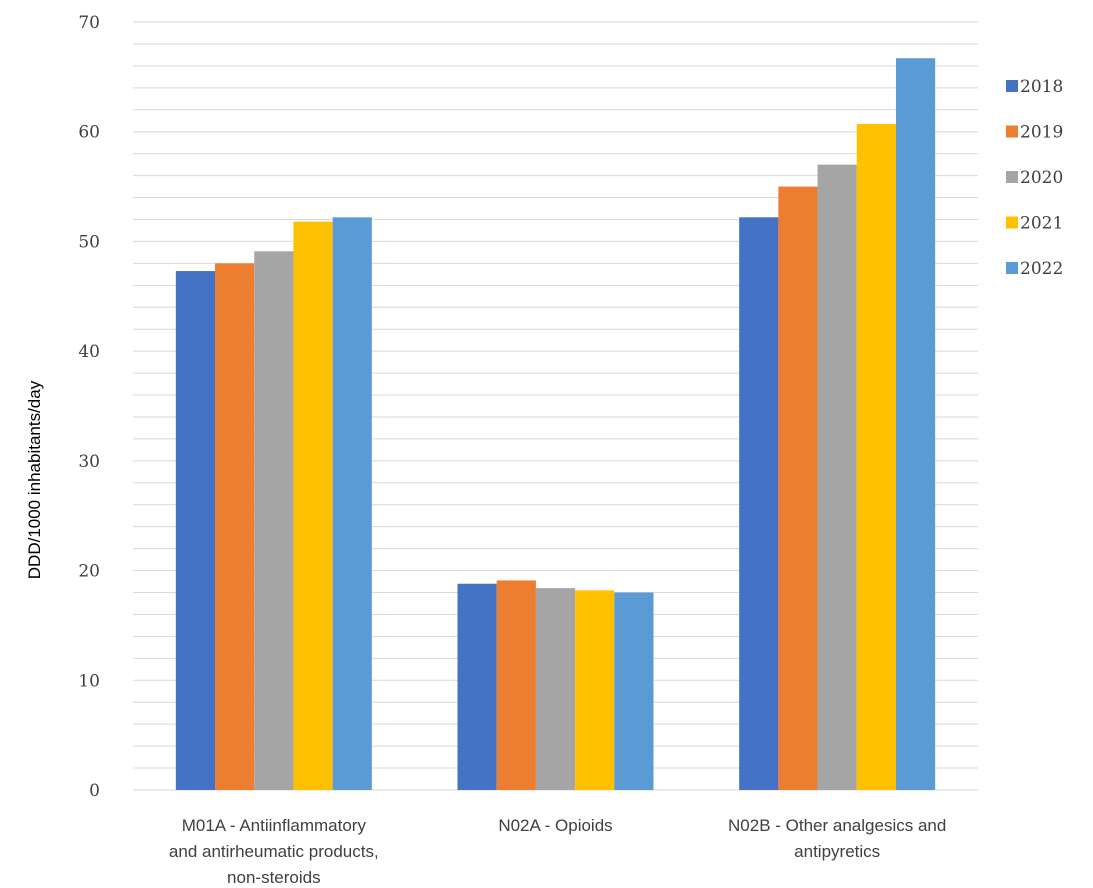 Image resolution: width=1093 pixels, height=888 pixels. Describe the element at coordinates (1041, 224) in the screenshot. I see `legend-label-2021: 2021` at that location.